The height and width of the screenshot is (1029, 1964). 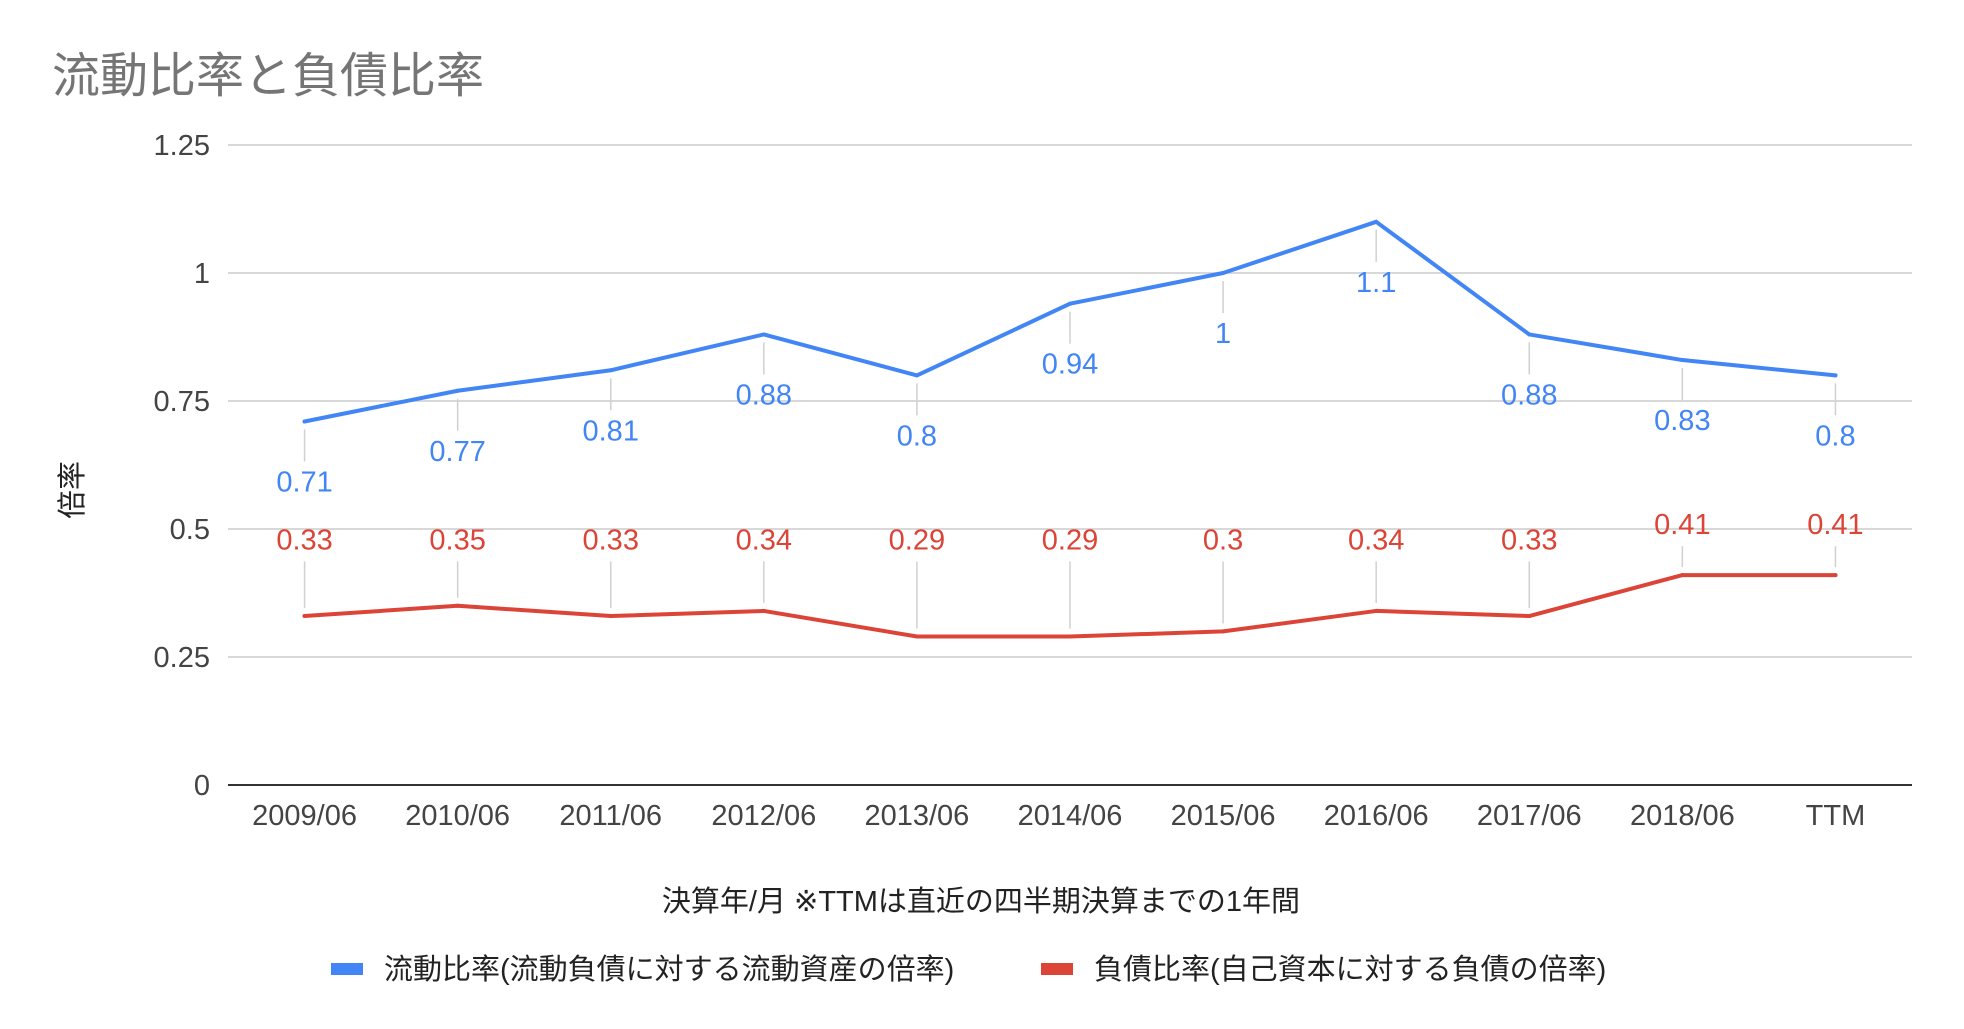 What do you see at coordinates (304, 816) in the screenshot?
I see `x-tick-label-2009-06: 2009/06` at bounding box center [304, 816].